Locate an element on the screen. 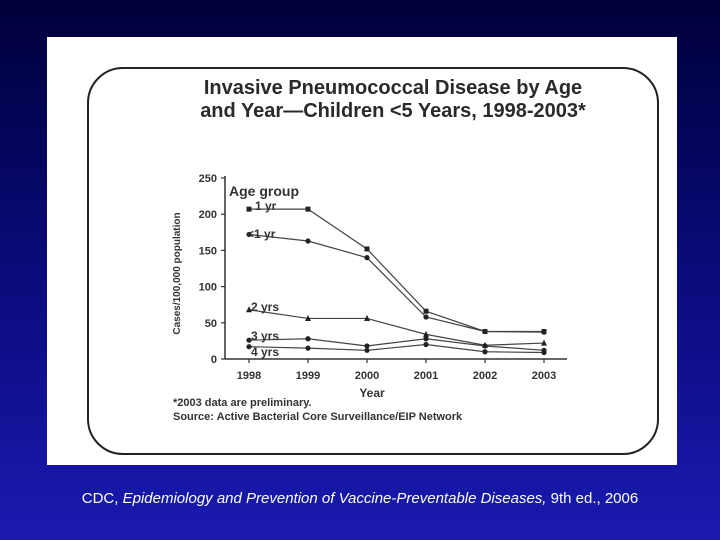  series-1-point-1999 is located at coordinates (308, 241).